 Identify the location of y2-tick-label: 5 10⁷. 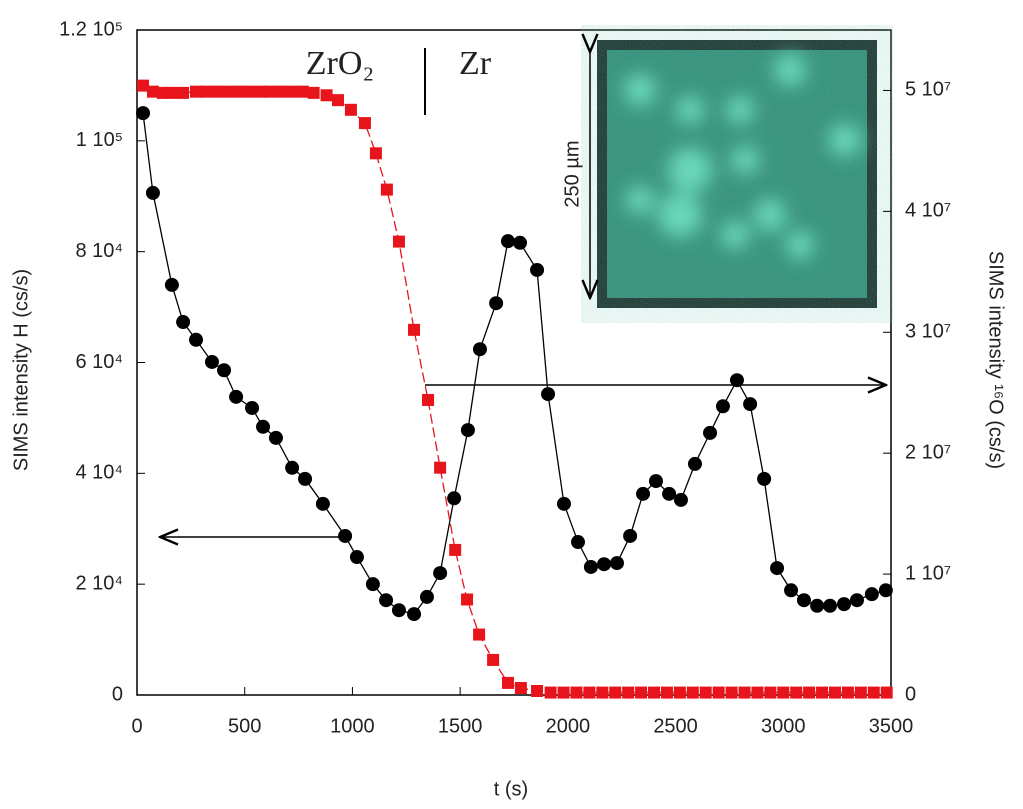
(928, 90).